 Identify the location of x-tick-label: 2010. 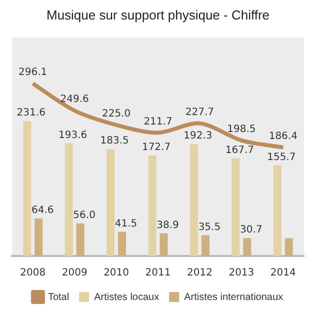
(117, 273).